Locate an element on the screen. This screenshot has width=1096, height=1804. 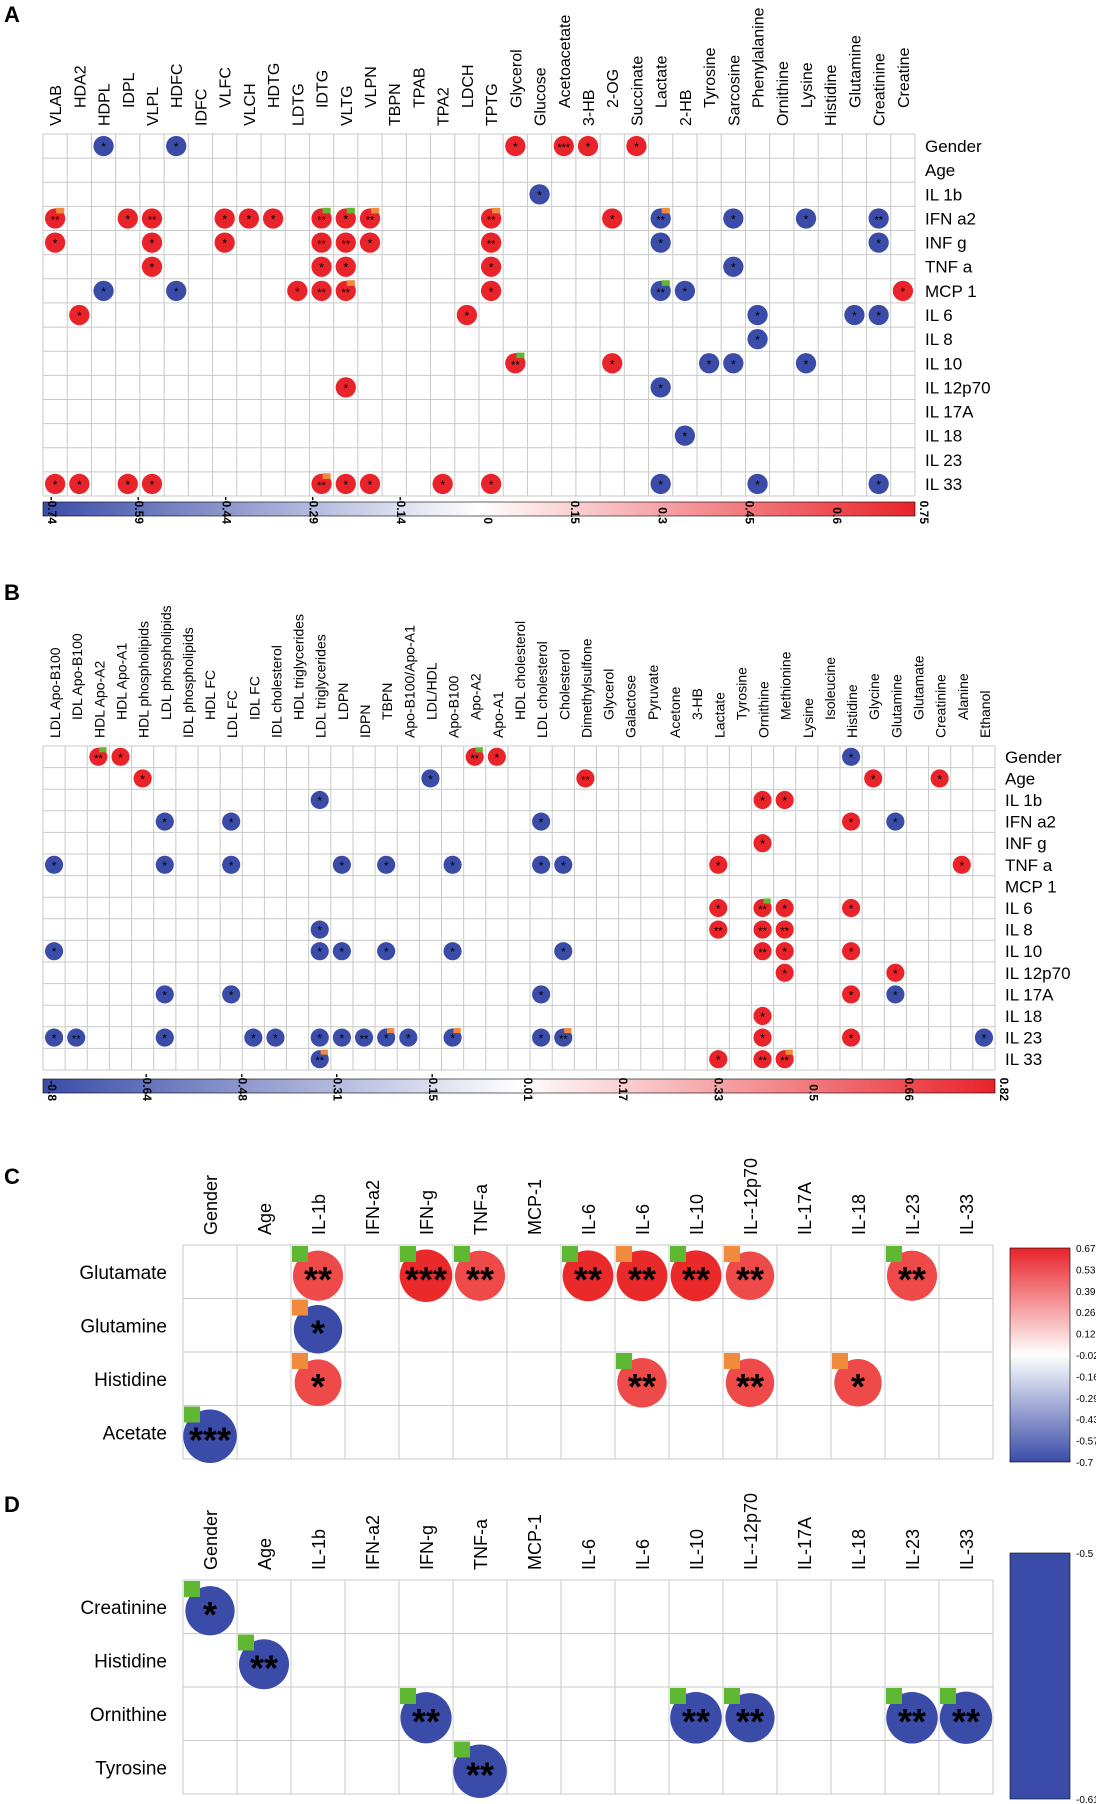
column-label: VLAB is located at coordinates (56, 105).